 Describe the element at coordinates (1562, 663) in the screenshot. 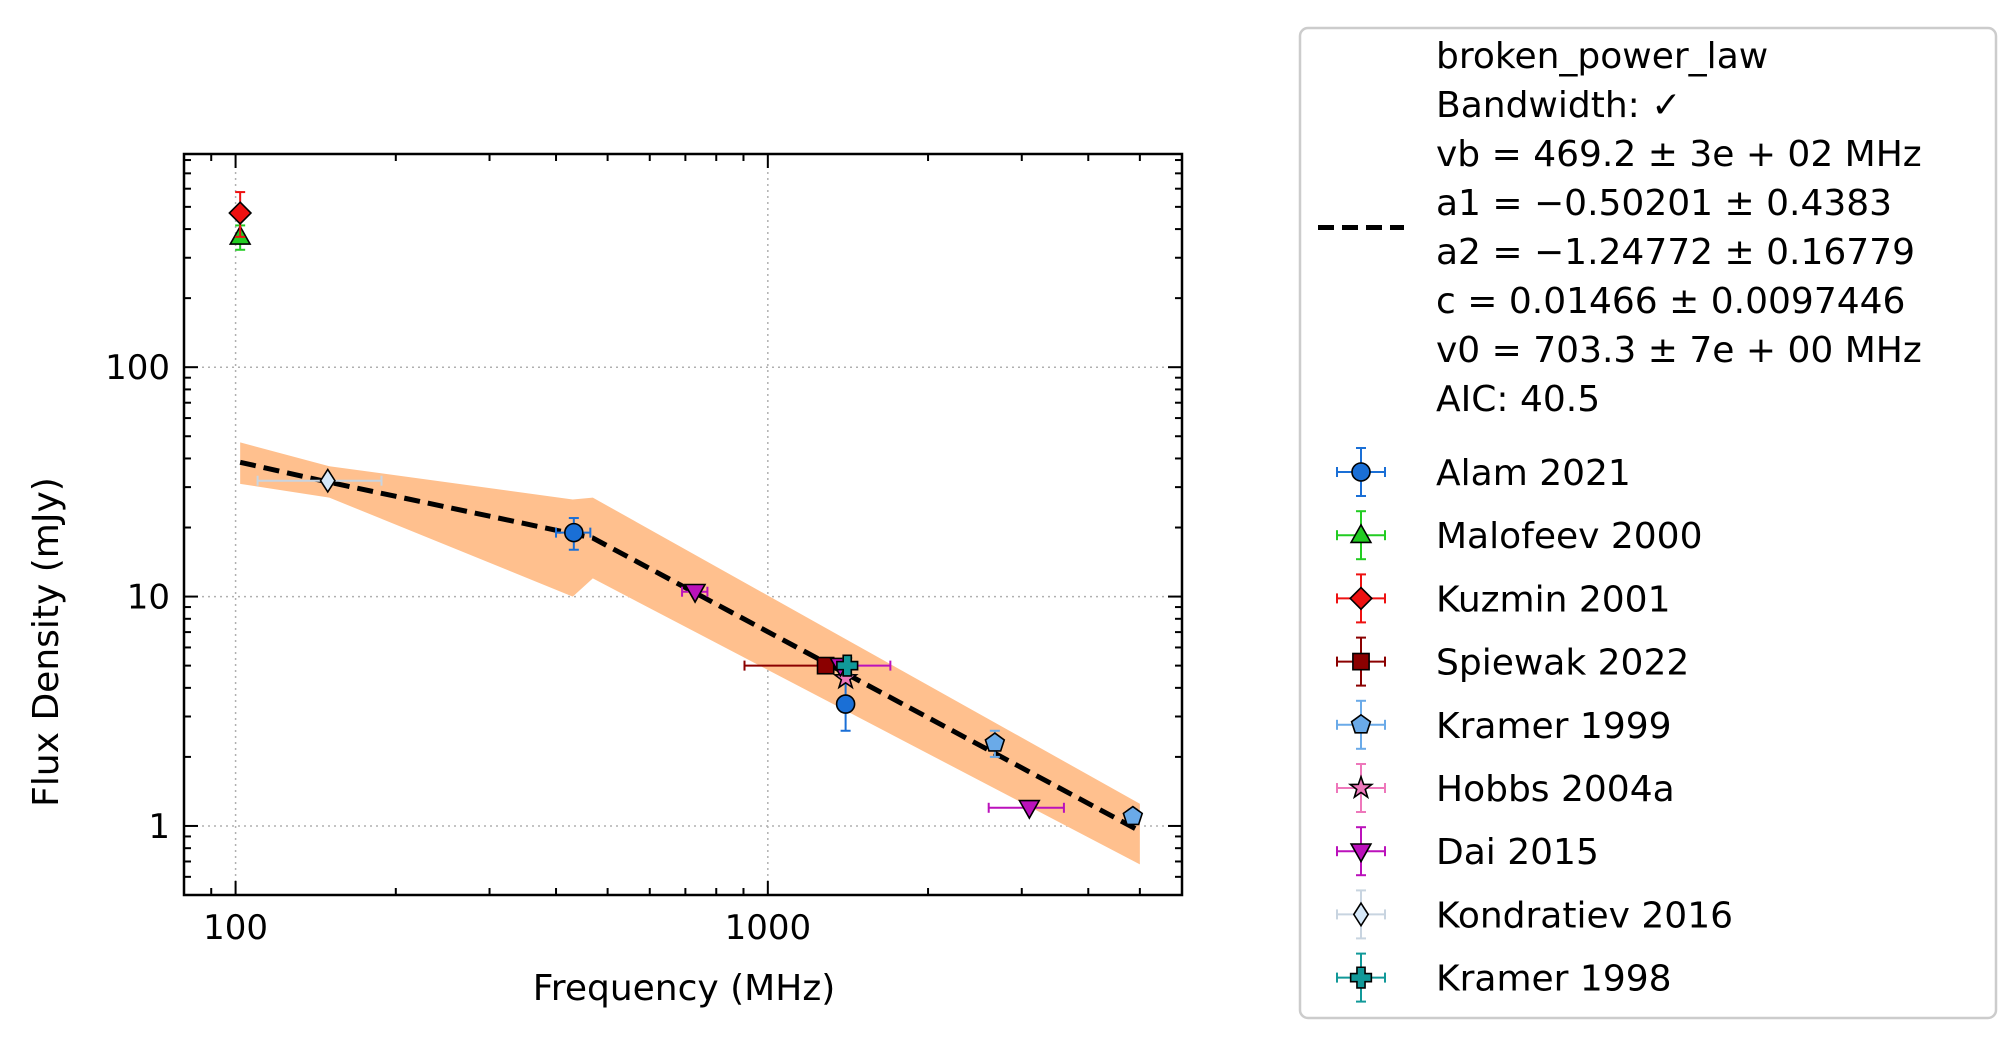

I see `legend-label: Spiewak 2022` at that location.